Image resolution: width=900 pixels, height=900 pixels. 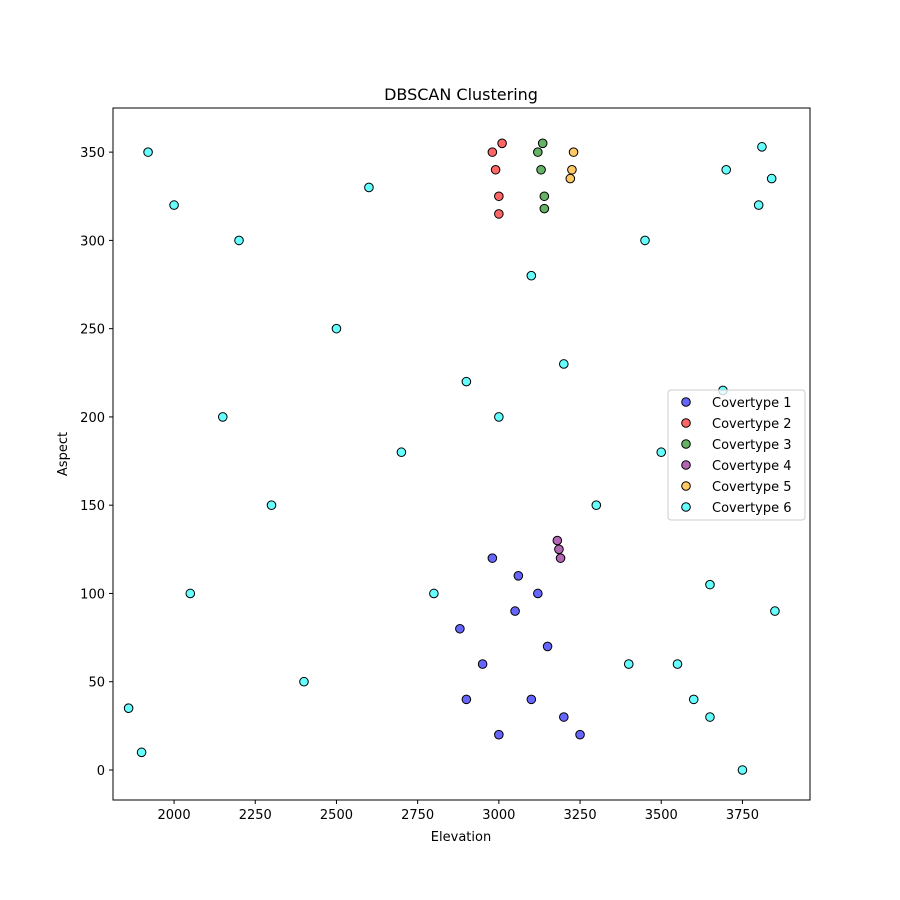 I want to click on x-tick-label: 2750, so click(x=417, y=815).